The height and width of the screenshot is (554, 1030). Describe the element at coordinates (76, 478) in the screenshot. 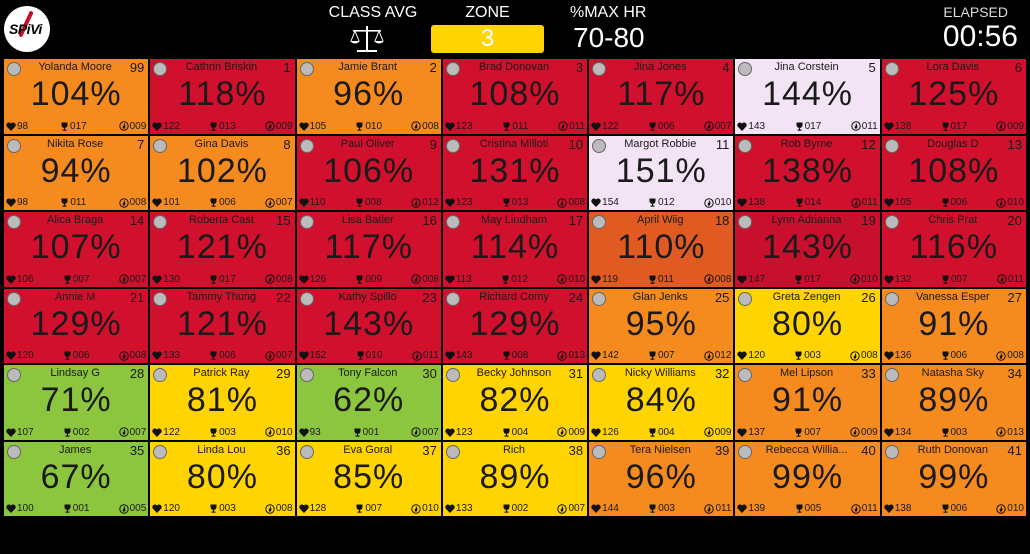

I see `rider-tile: James 35 67% 100 001 005` at that location.